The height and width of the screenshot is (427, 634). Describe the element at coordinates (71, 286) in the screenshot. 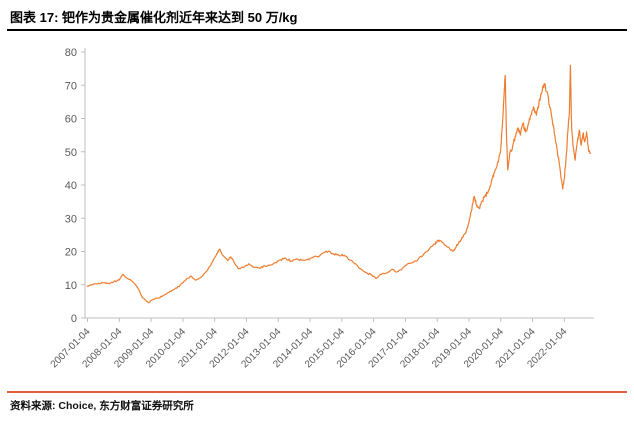

I see `y-tick-label: 10` at that location.